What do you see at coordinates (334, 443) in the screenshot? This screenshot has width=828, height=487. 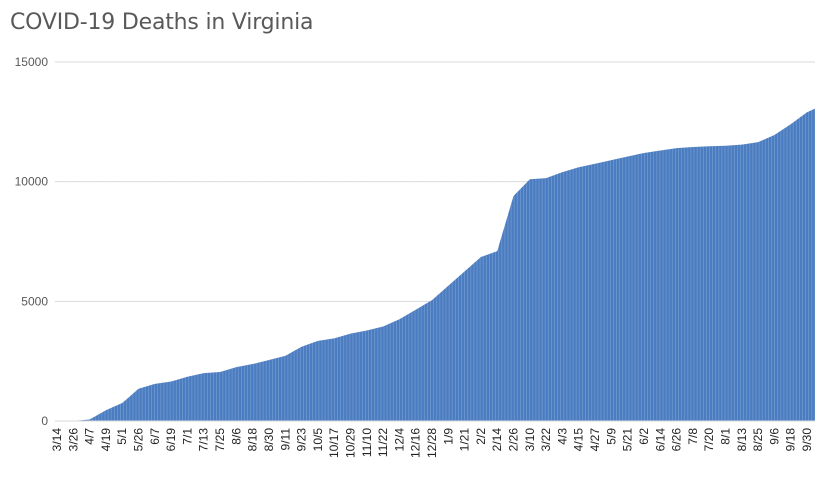 I see `x-tick-label: 10/17` at bounding box center [334, 443].